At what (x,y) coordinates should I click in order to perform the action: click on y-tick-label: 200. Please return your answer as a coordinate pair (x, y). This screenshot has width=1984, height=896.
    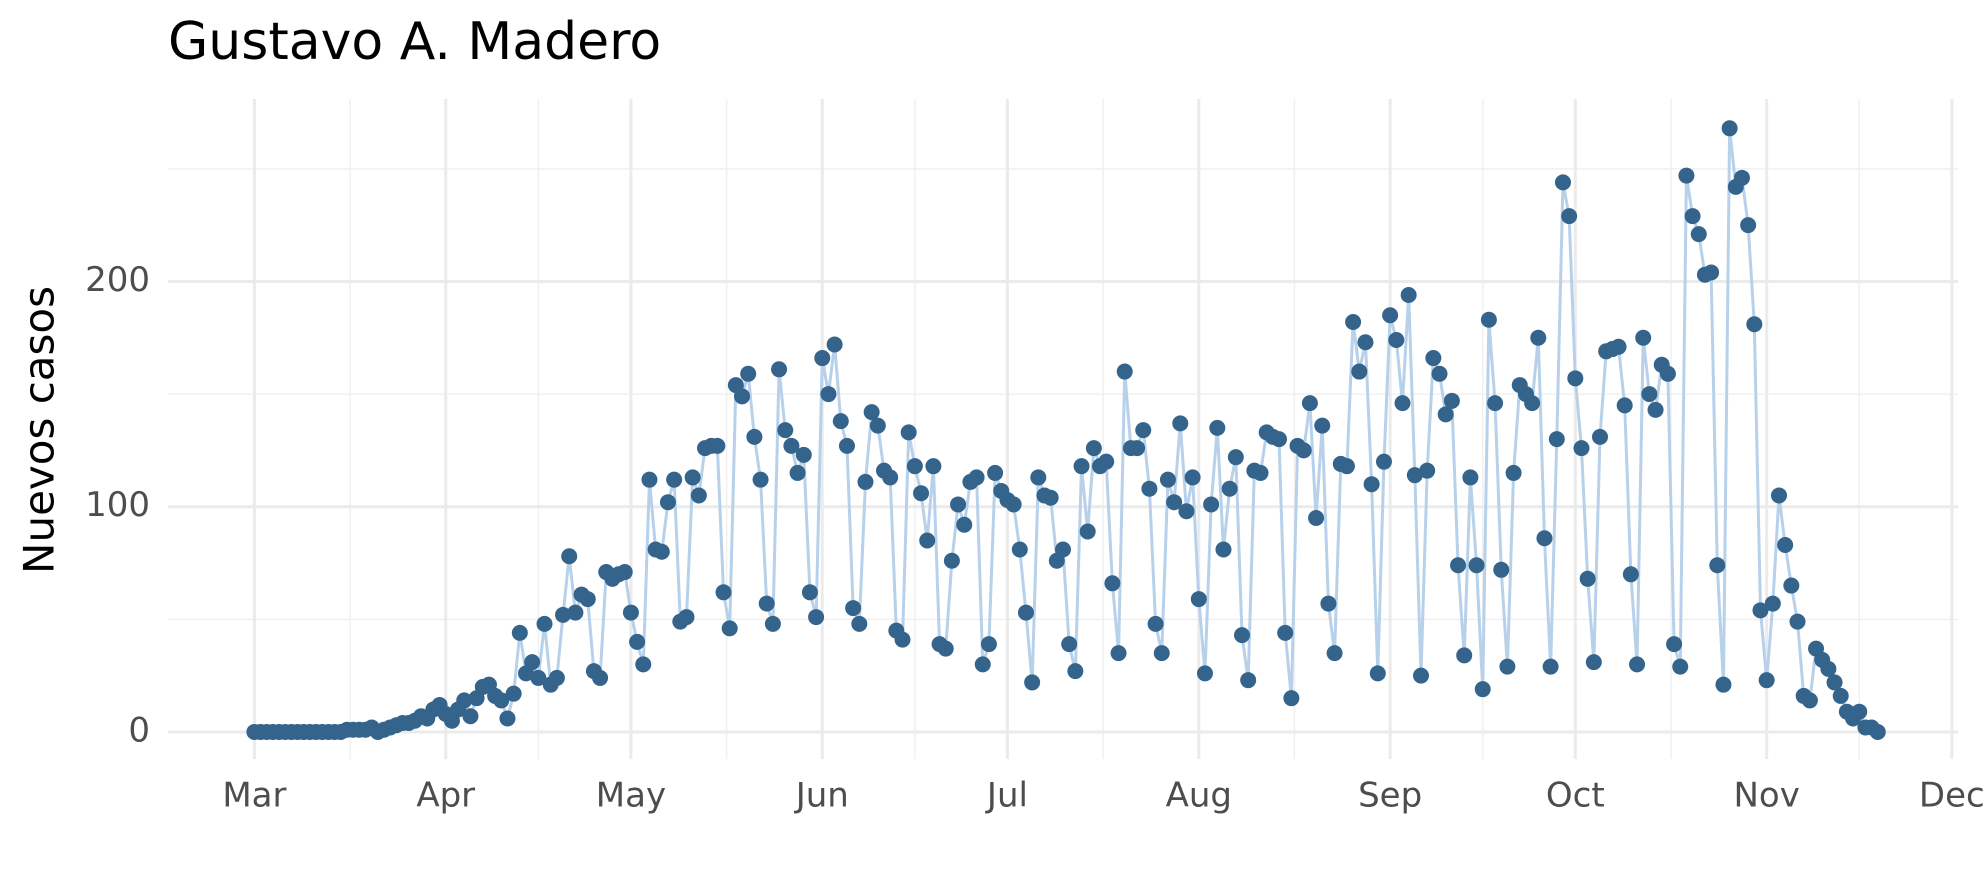
    Looking at the image, I should click on (117, 280).